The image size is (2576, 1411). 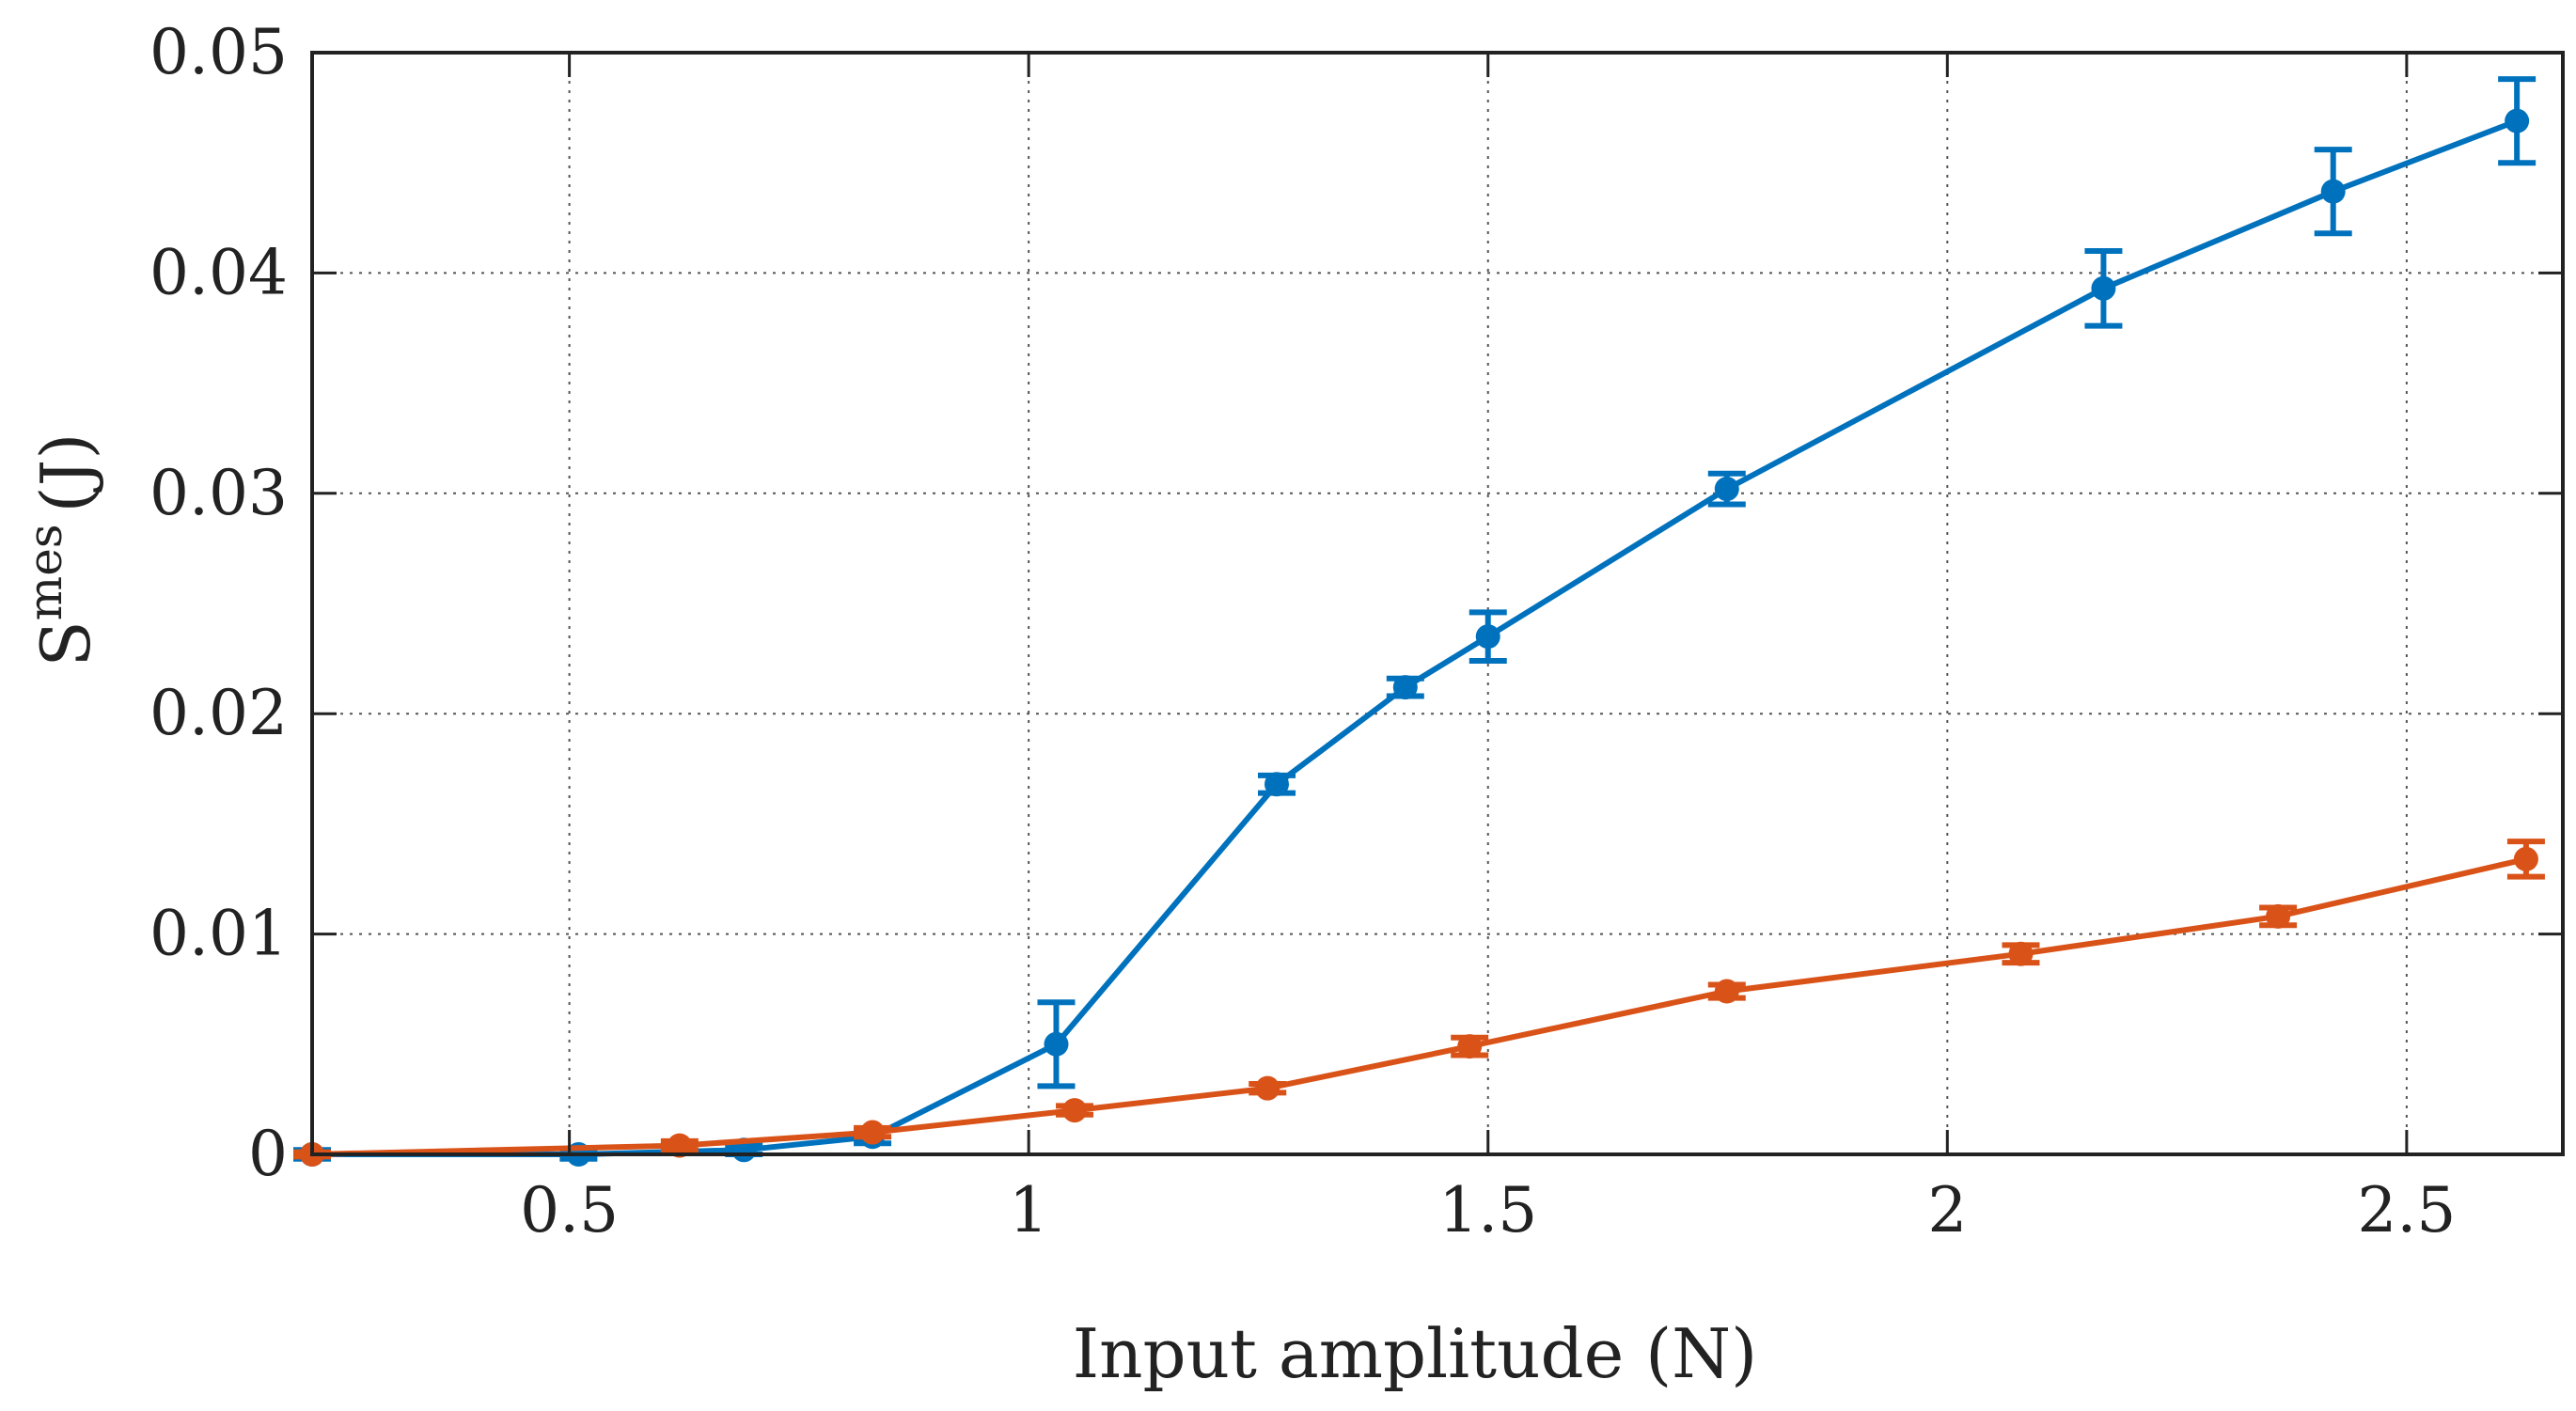 What do you see at coordinates (1029, 1210) in the screenshot?
I see `x-tick-label: 1` at bounding box center [1029, 1210].